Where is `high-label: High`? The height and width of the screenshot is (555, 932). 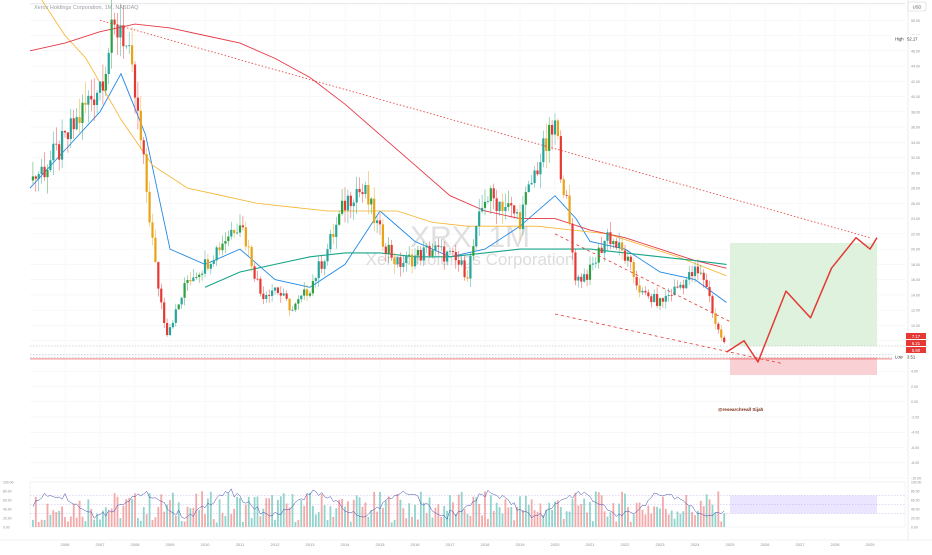
high-label: High is located at coordinates (899, 39).